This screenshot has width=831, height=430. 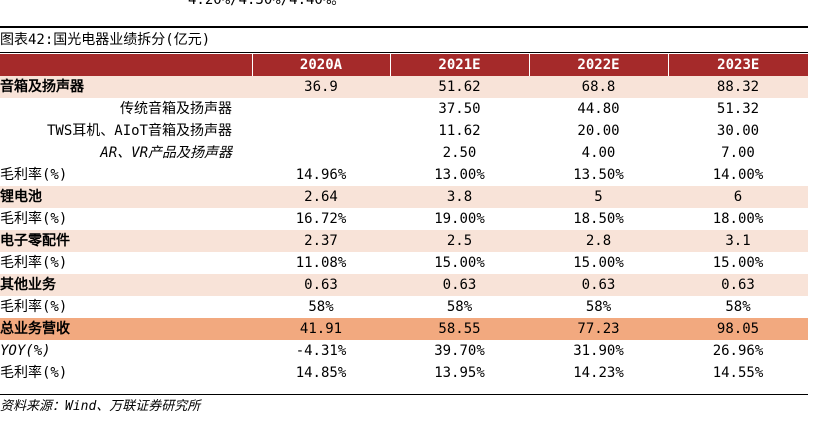 I want to click on header-cell-label, so click(x=126, y=65).